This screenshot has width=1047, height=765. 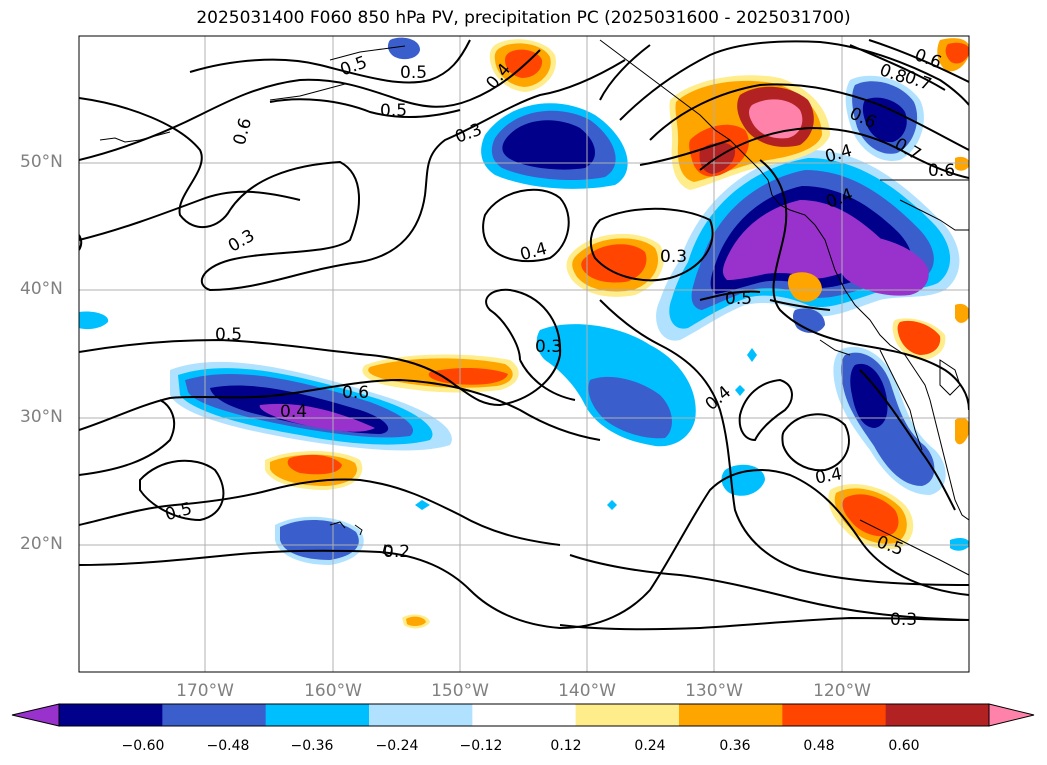 What do you see at coordinates (481, 746) in the screenshot?
I see `colorbar-tick-label: −0.12` at bounding box center [481, 746].